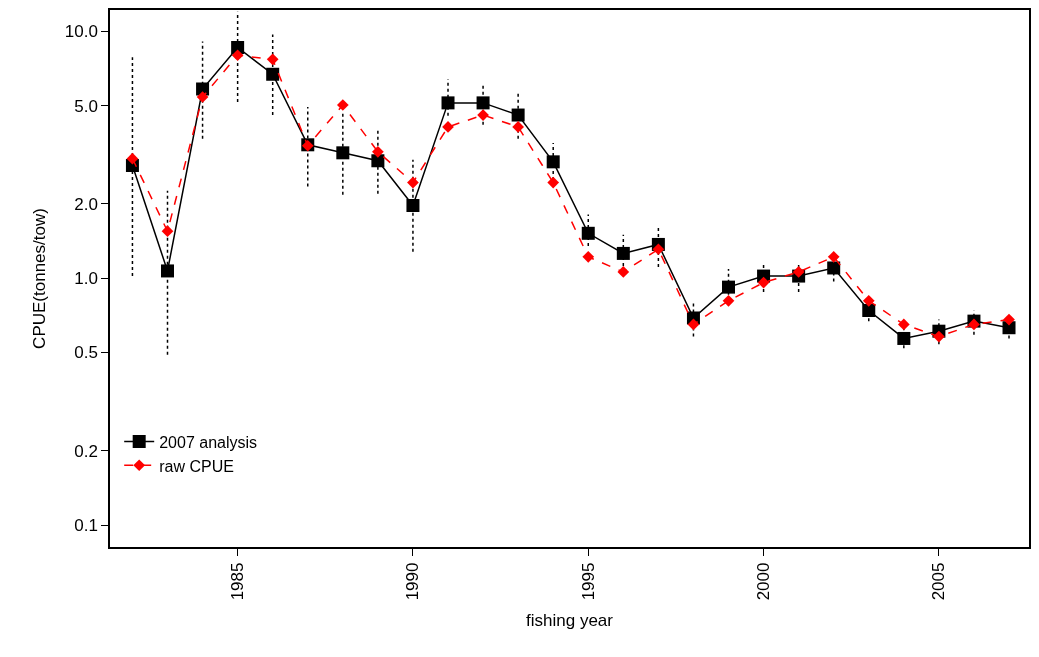 The height and width of the screenshot is (657, 1039). What do you see at coordinates (208, 442) in the screenshot?
I see `legend-label: 2007 analysis` at bounding box center [208, 442].